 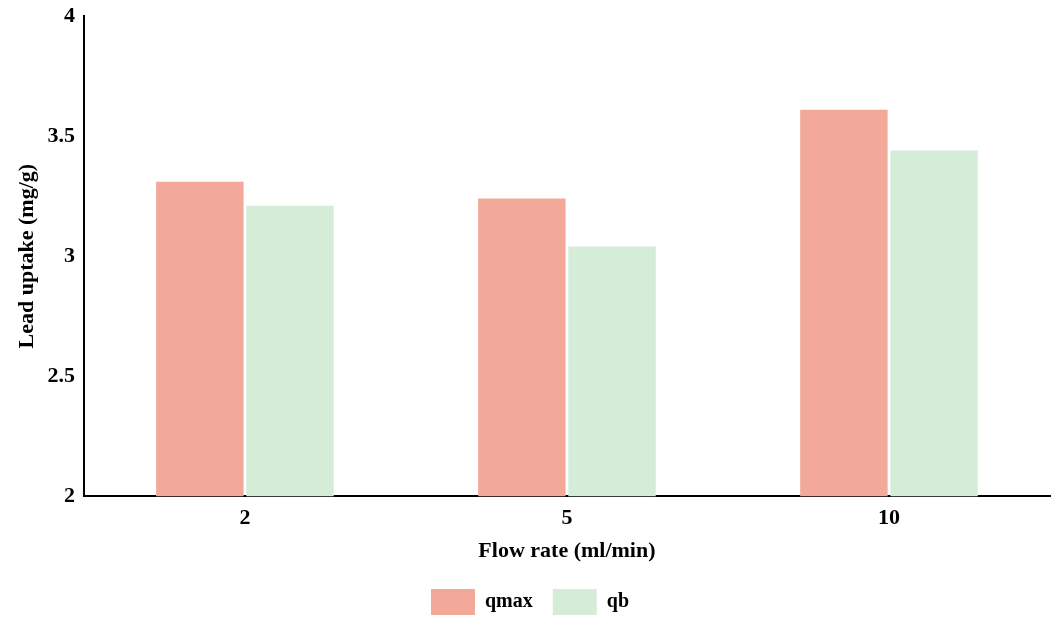 What do you see at coordinates (69, 494) in the screenshot?
I see `y-tick-label: 2` at bounding box center [69, 494].